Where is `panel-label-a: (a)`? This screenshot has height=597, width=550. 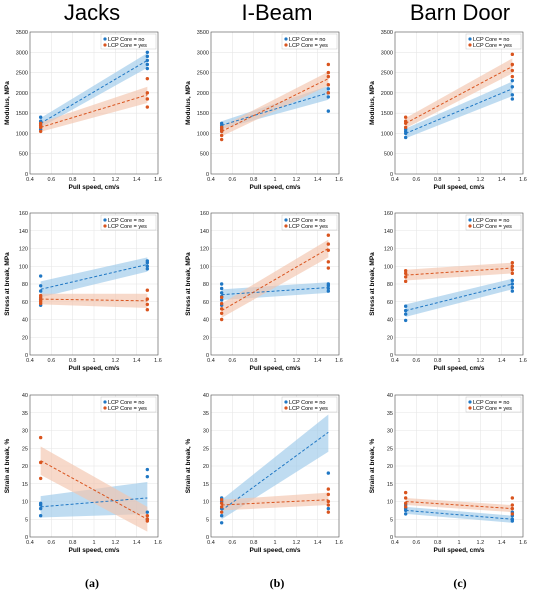 panel-label-a: (a) is located at coordinates (92, 583).